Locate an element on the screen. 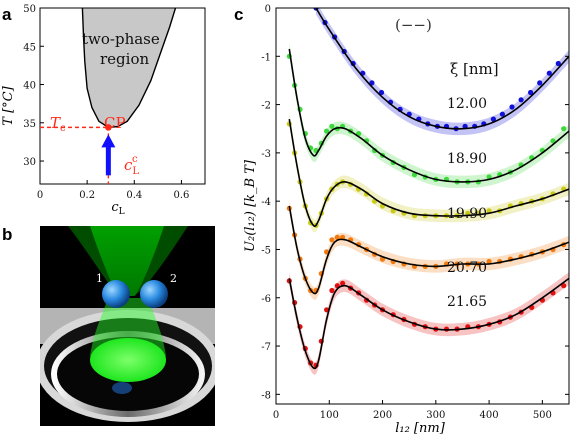 This screenshot has width=581, height=442. panel-b-illustration: 1 2 is located at coordinates (127, 326).